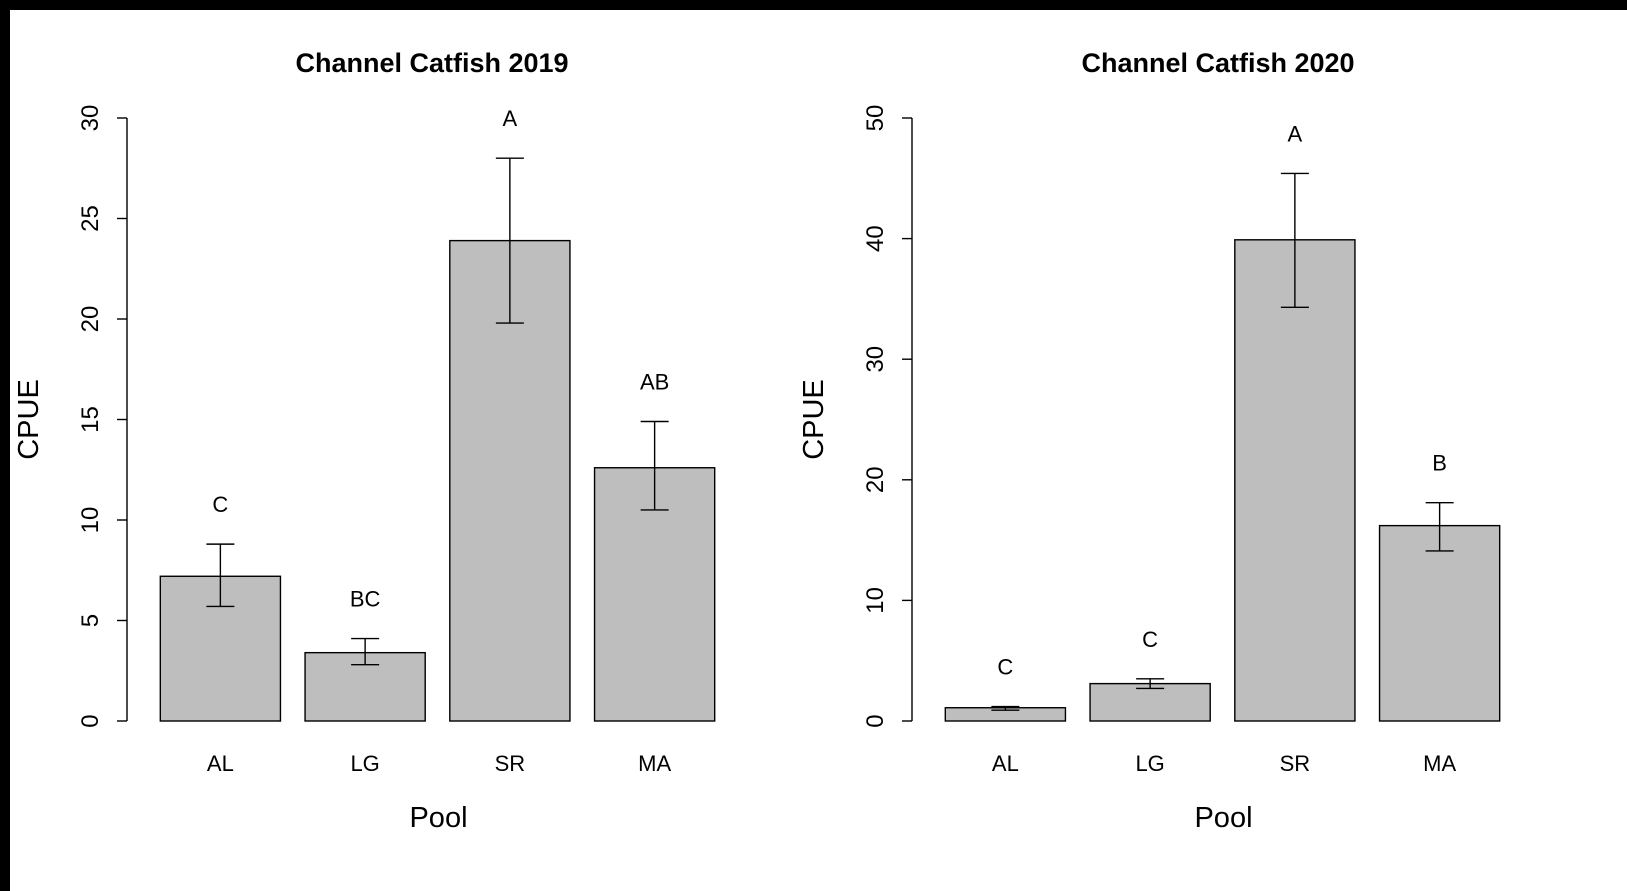 The width and height of the screenshot is (1627, 891). I want to click on significance-label: BC, so click(365, 599).